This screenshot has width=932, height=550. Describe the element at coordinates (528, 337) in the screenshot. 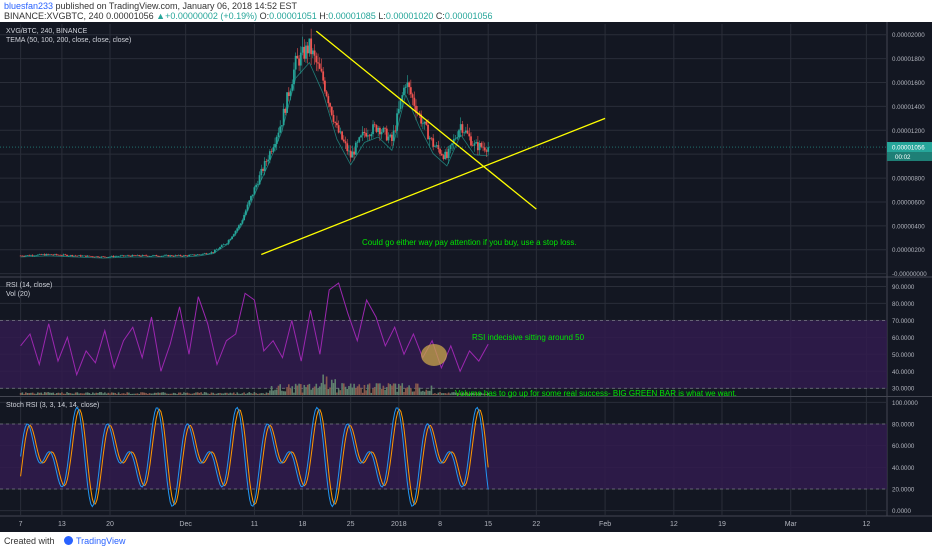

I see `rsi-annotation: RSI indecisive sitting around 50` at that location.